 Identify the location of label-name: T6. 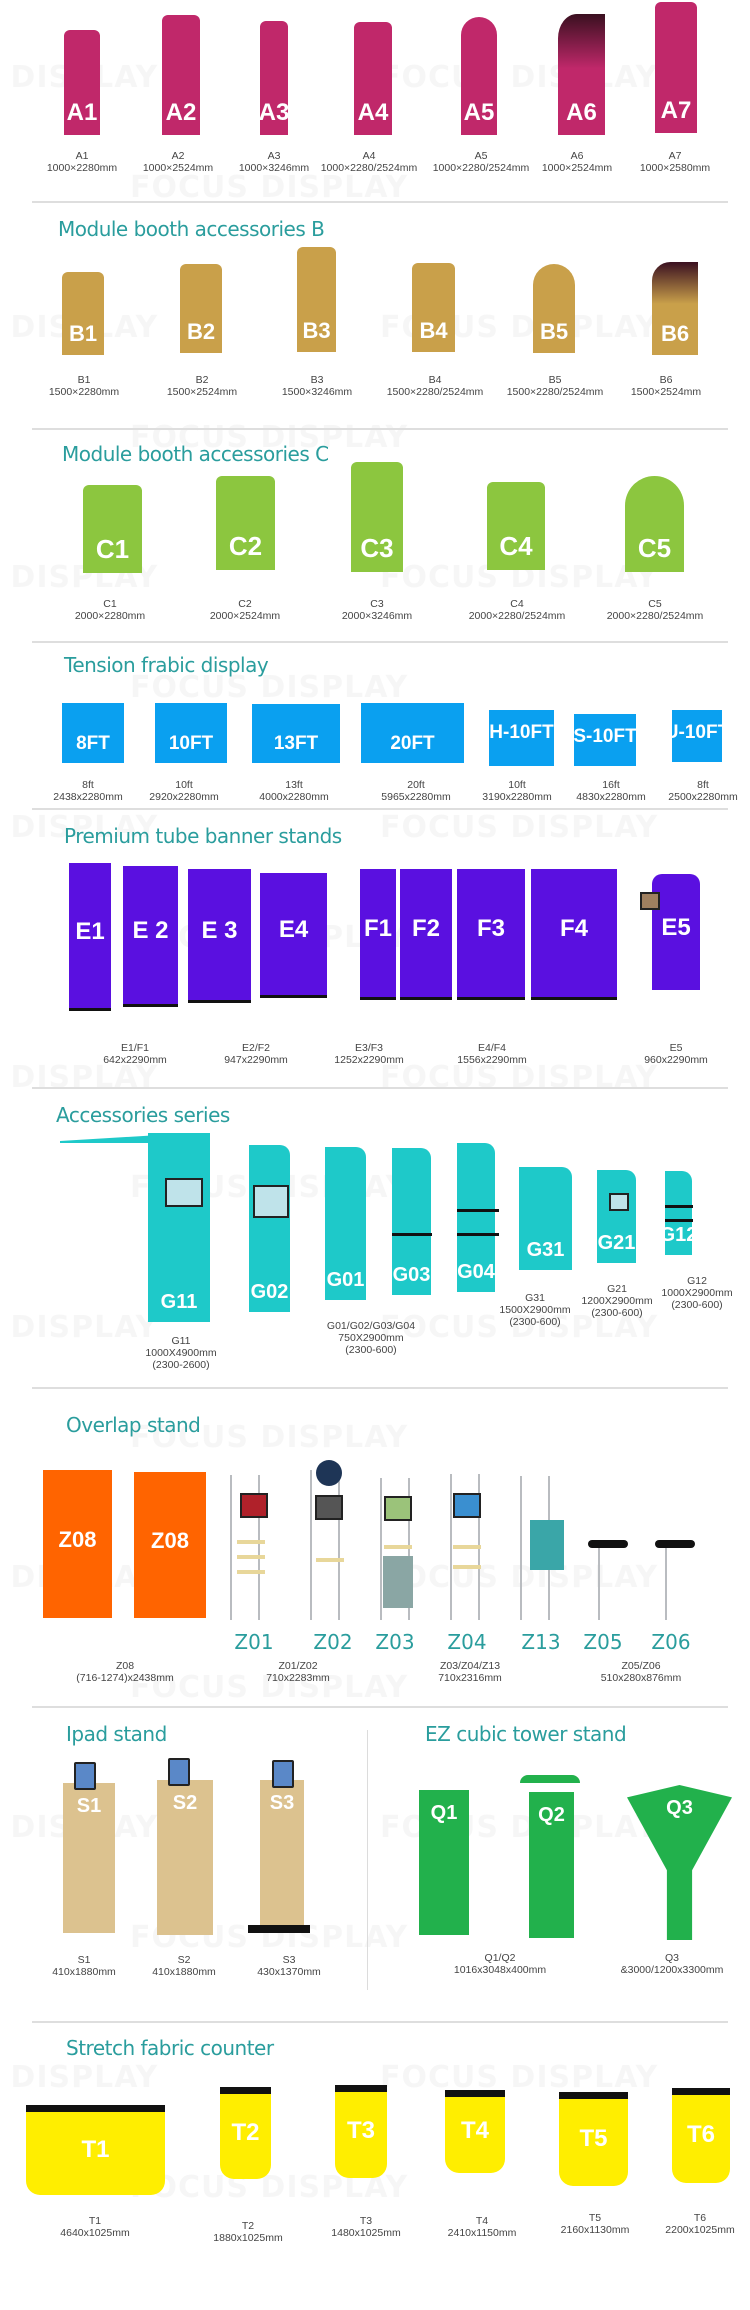
(700, 2218).